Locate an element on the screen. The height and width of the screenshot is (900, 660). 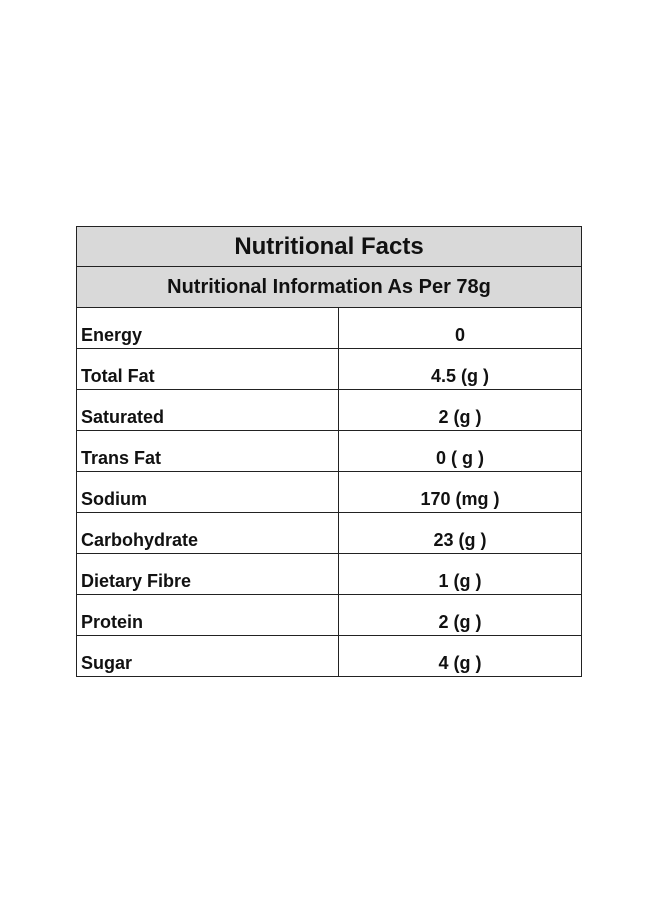
table-row-sodium: Sodium 170 (mg ) is located at coordinates (329, 492).